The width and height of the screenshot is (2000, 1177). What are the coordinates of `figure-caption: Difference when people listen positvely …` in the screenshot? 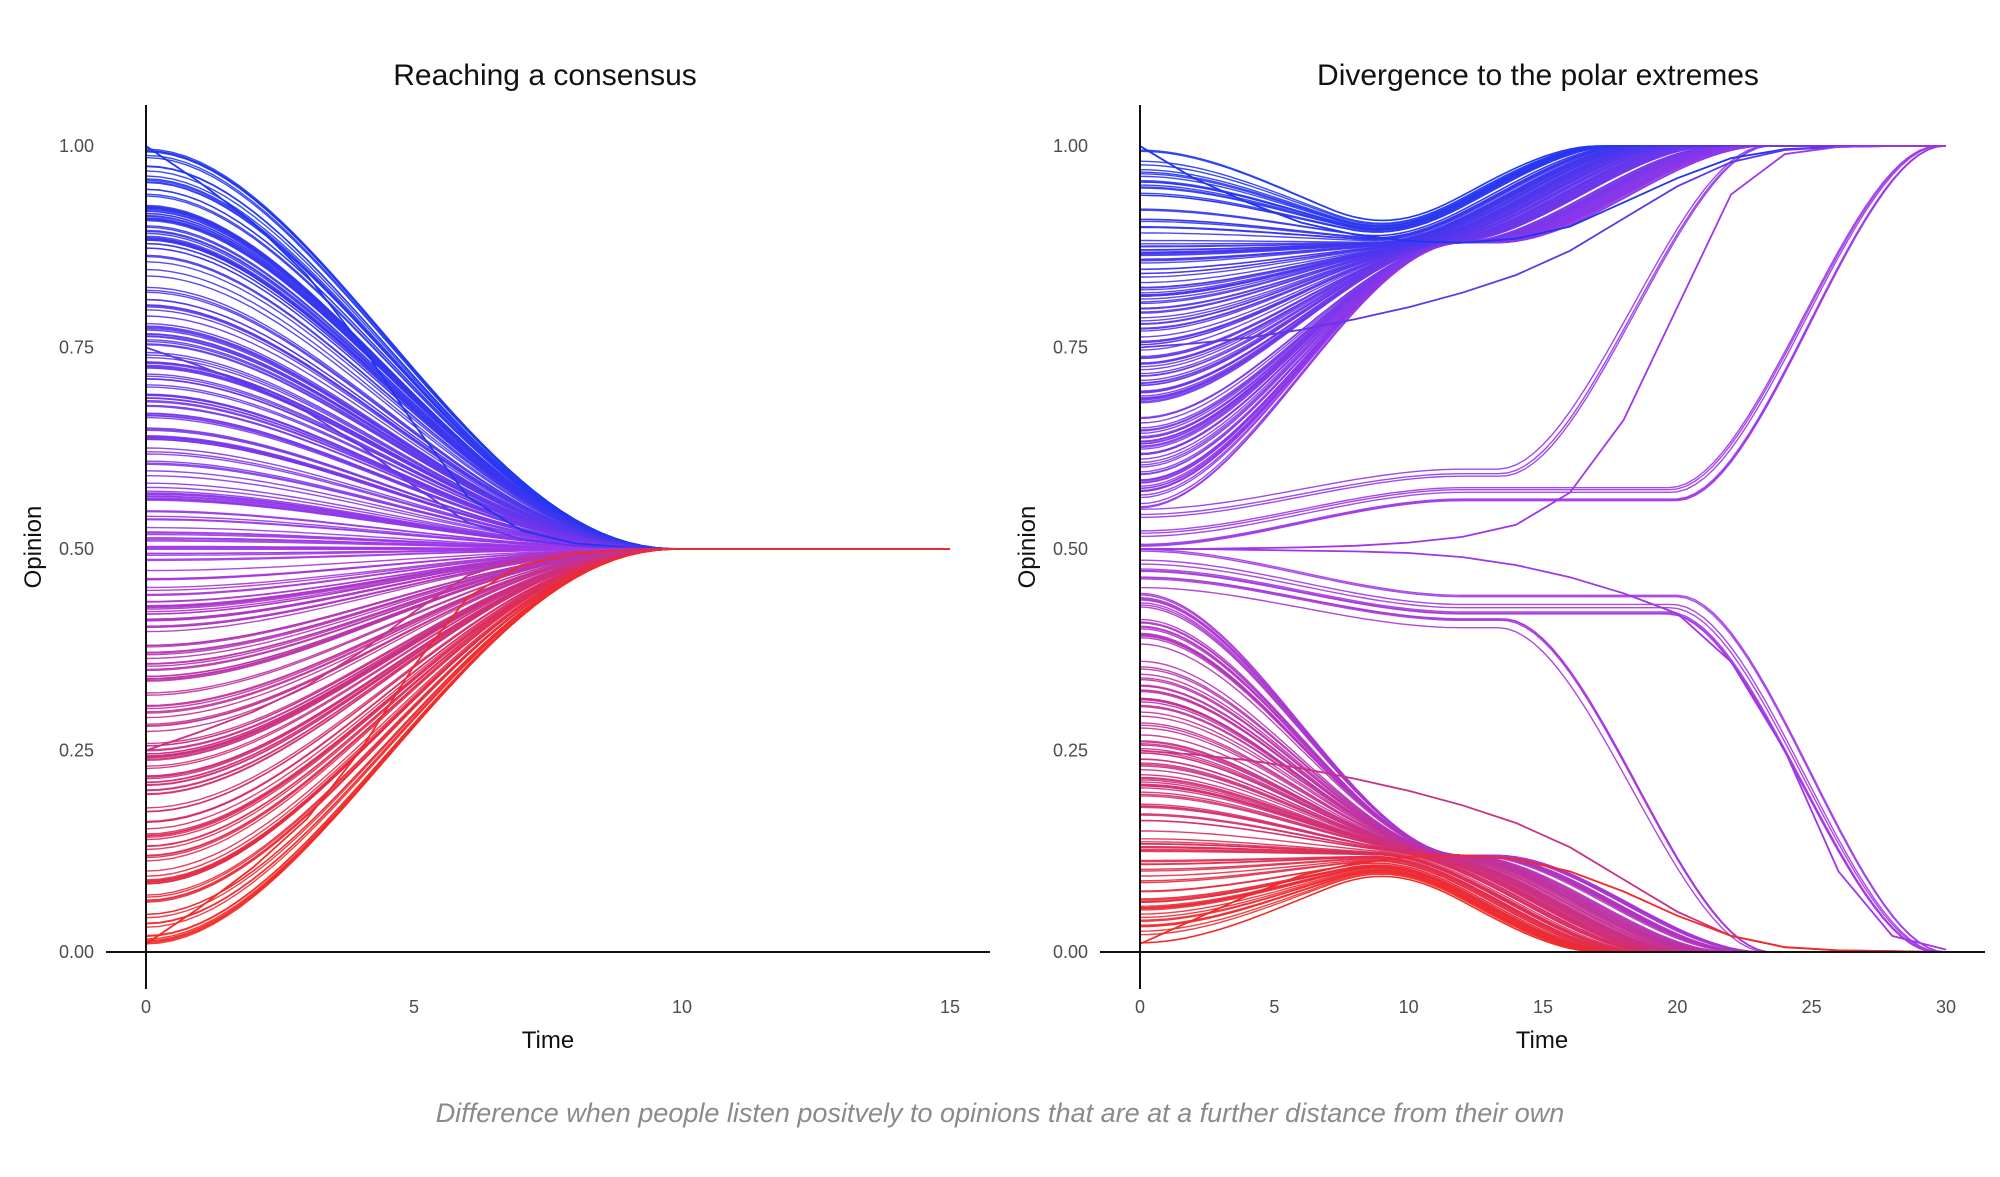 It's located at (1000, 1113).